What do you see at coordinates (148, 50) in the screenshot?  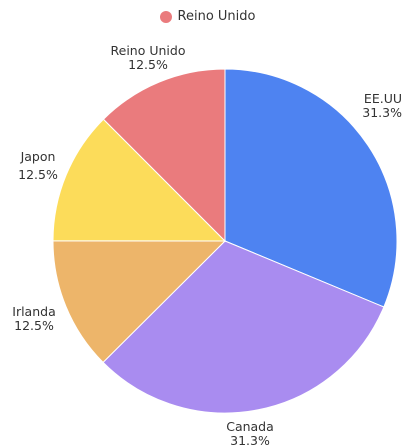 I see `slice-name-reino-unido: Reino Unido` at bounding box center [148, 50].